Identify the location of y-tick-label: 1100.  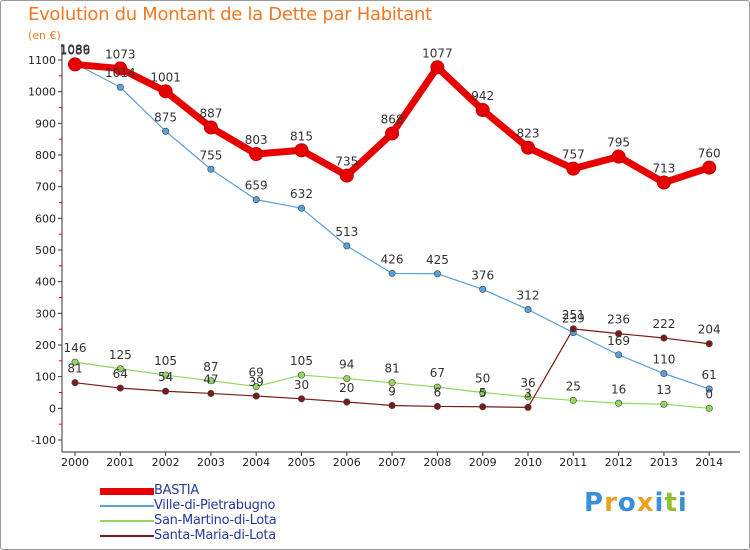
(42, 60).